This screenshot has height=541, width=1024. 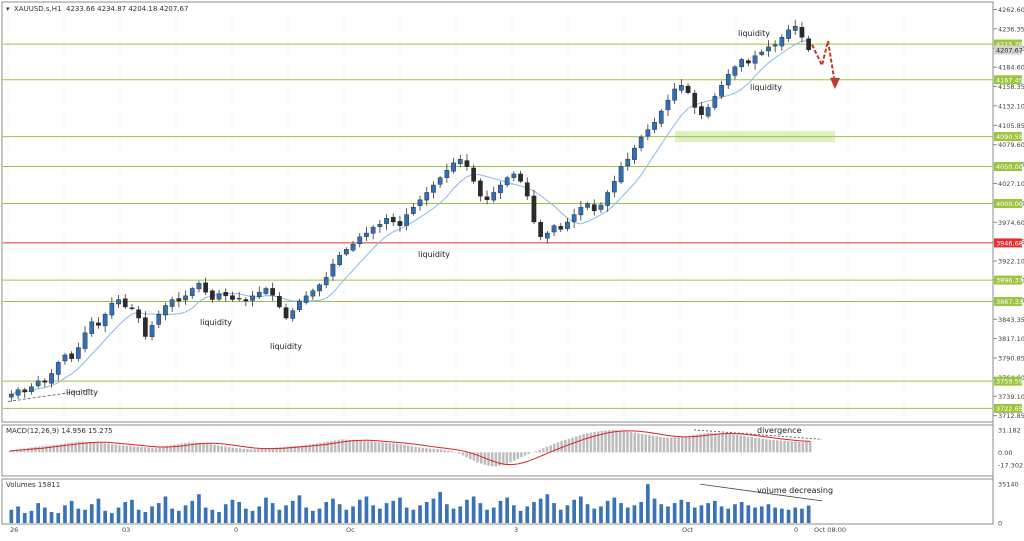 I want to click on price-tick-label: 3817.10, so click(x=1011, y=339).